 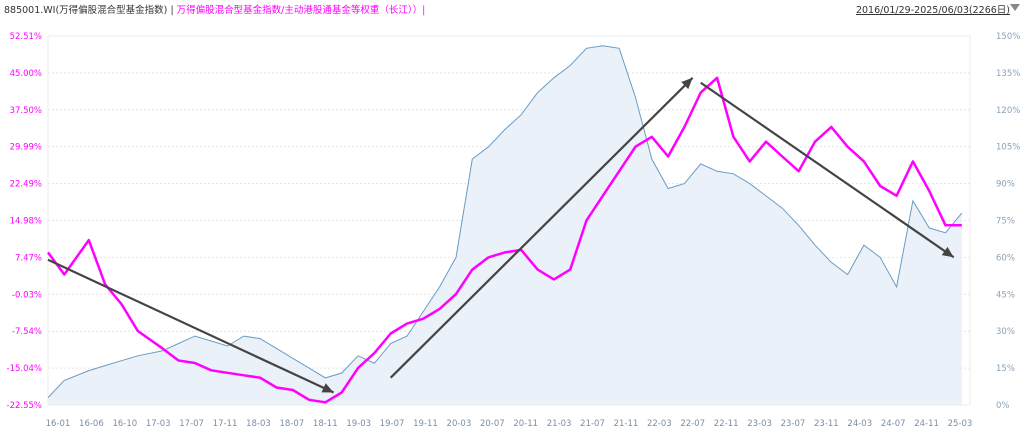 What do you see at coordinates (1005, 258) in the screenshot?
I see `y-right-tick-label: 60%` at bounding box center [1005, 258].